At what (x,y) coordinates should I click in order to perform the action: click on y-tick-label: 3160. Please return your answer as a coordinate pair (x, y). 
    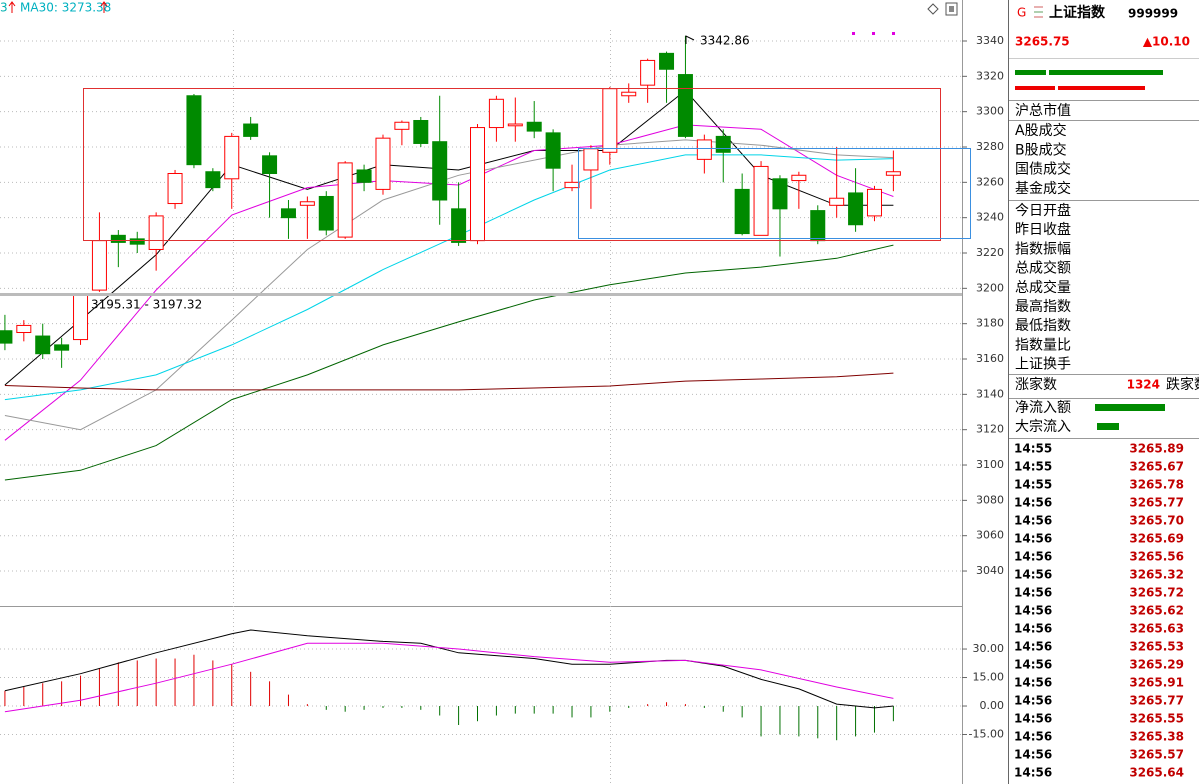
    Looking at the image, I should click on (990, 358).